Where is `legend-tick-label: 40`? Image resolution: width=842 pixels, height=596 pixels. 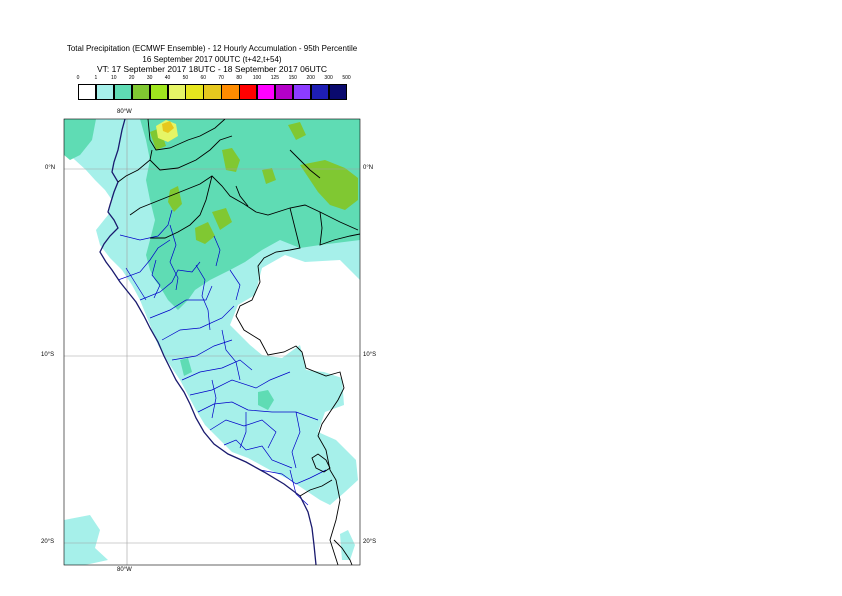
legend-tick-label: 40 is located at coordinates (167, 78).